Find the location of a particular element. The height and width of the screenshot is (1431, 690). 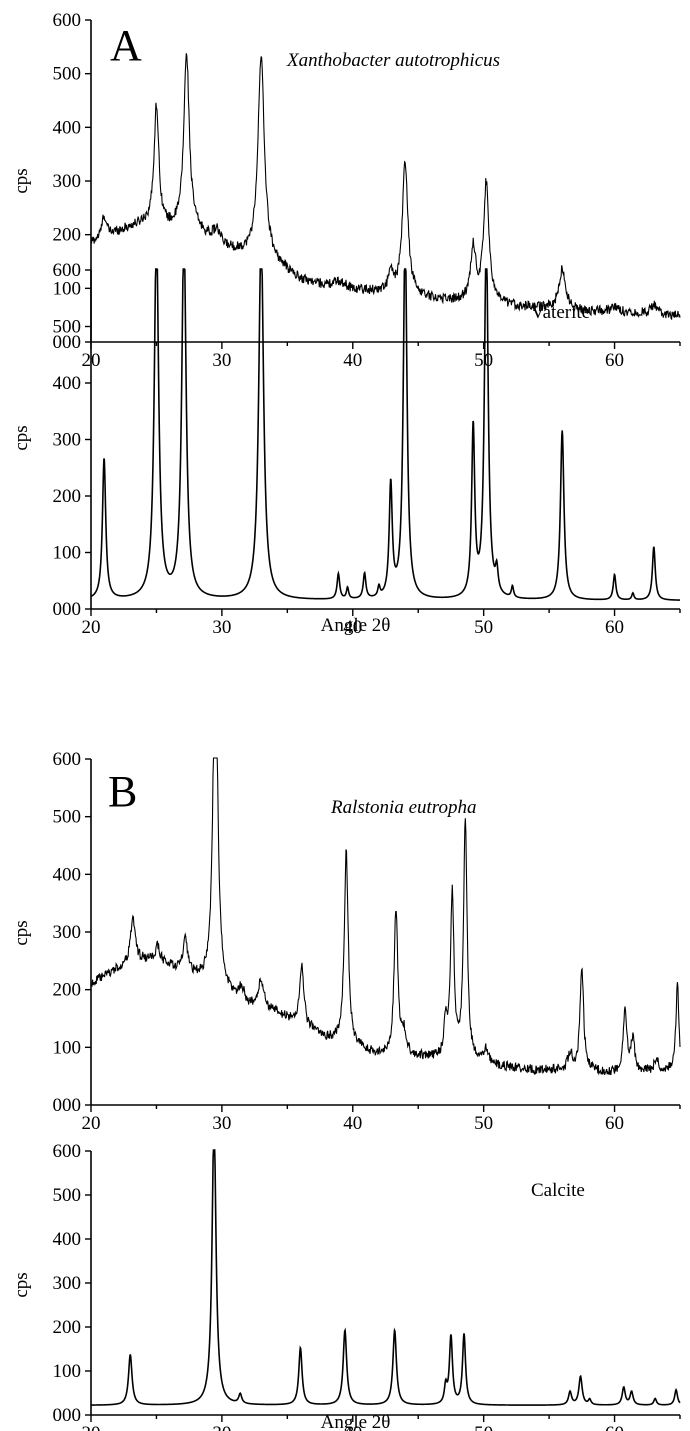

series-label: Xanthobacter autotrophicus is located at coordinates (393, 60).